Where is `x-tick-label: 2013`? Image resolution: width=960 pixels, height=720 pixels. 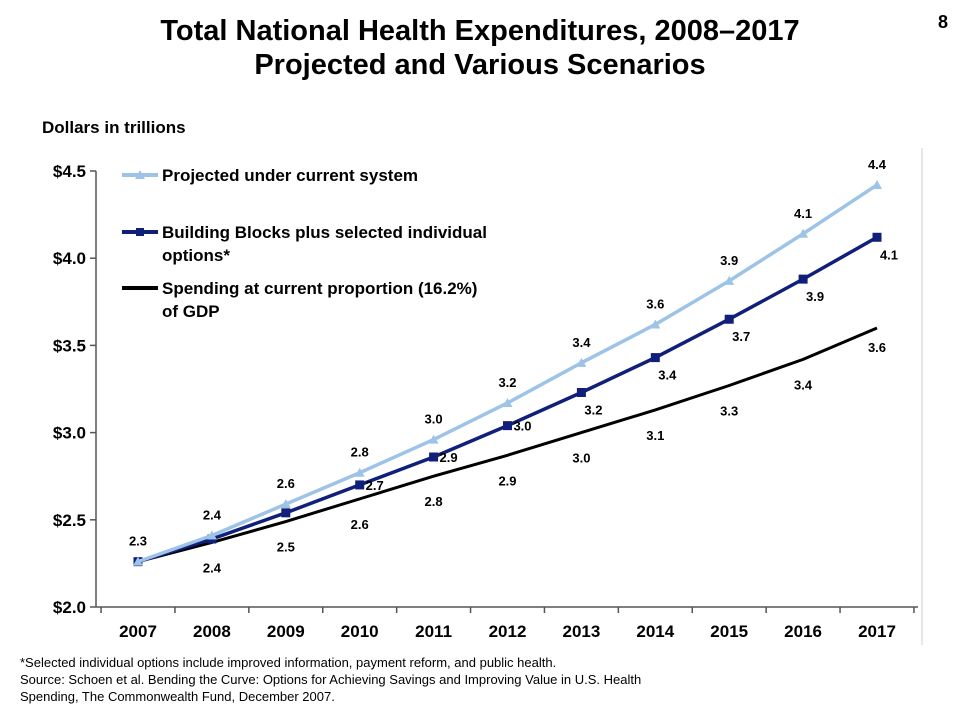 x-tick-label: 2013 is located at coordinates (581, 631).